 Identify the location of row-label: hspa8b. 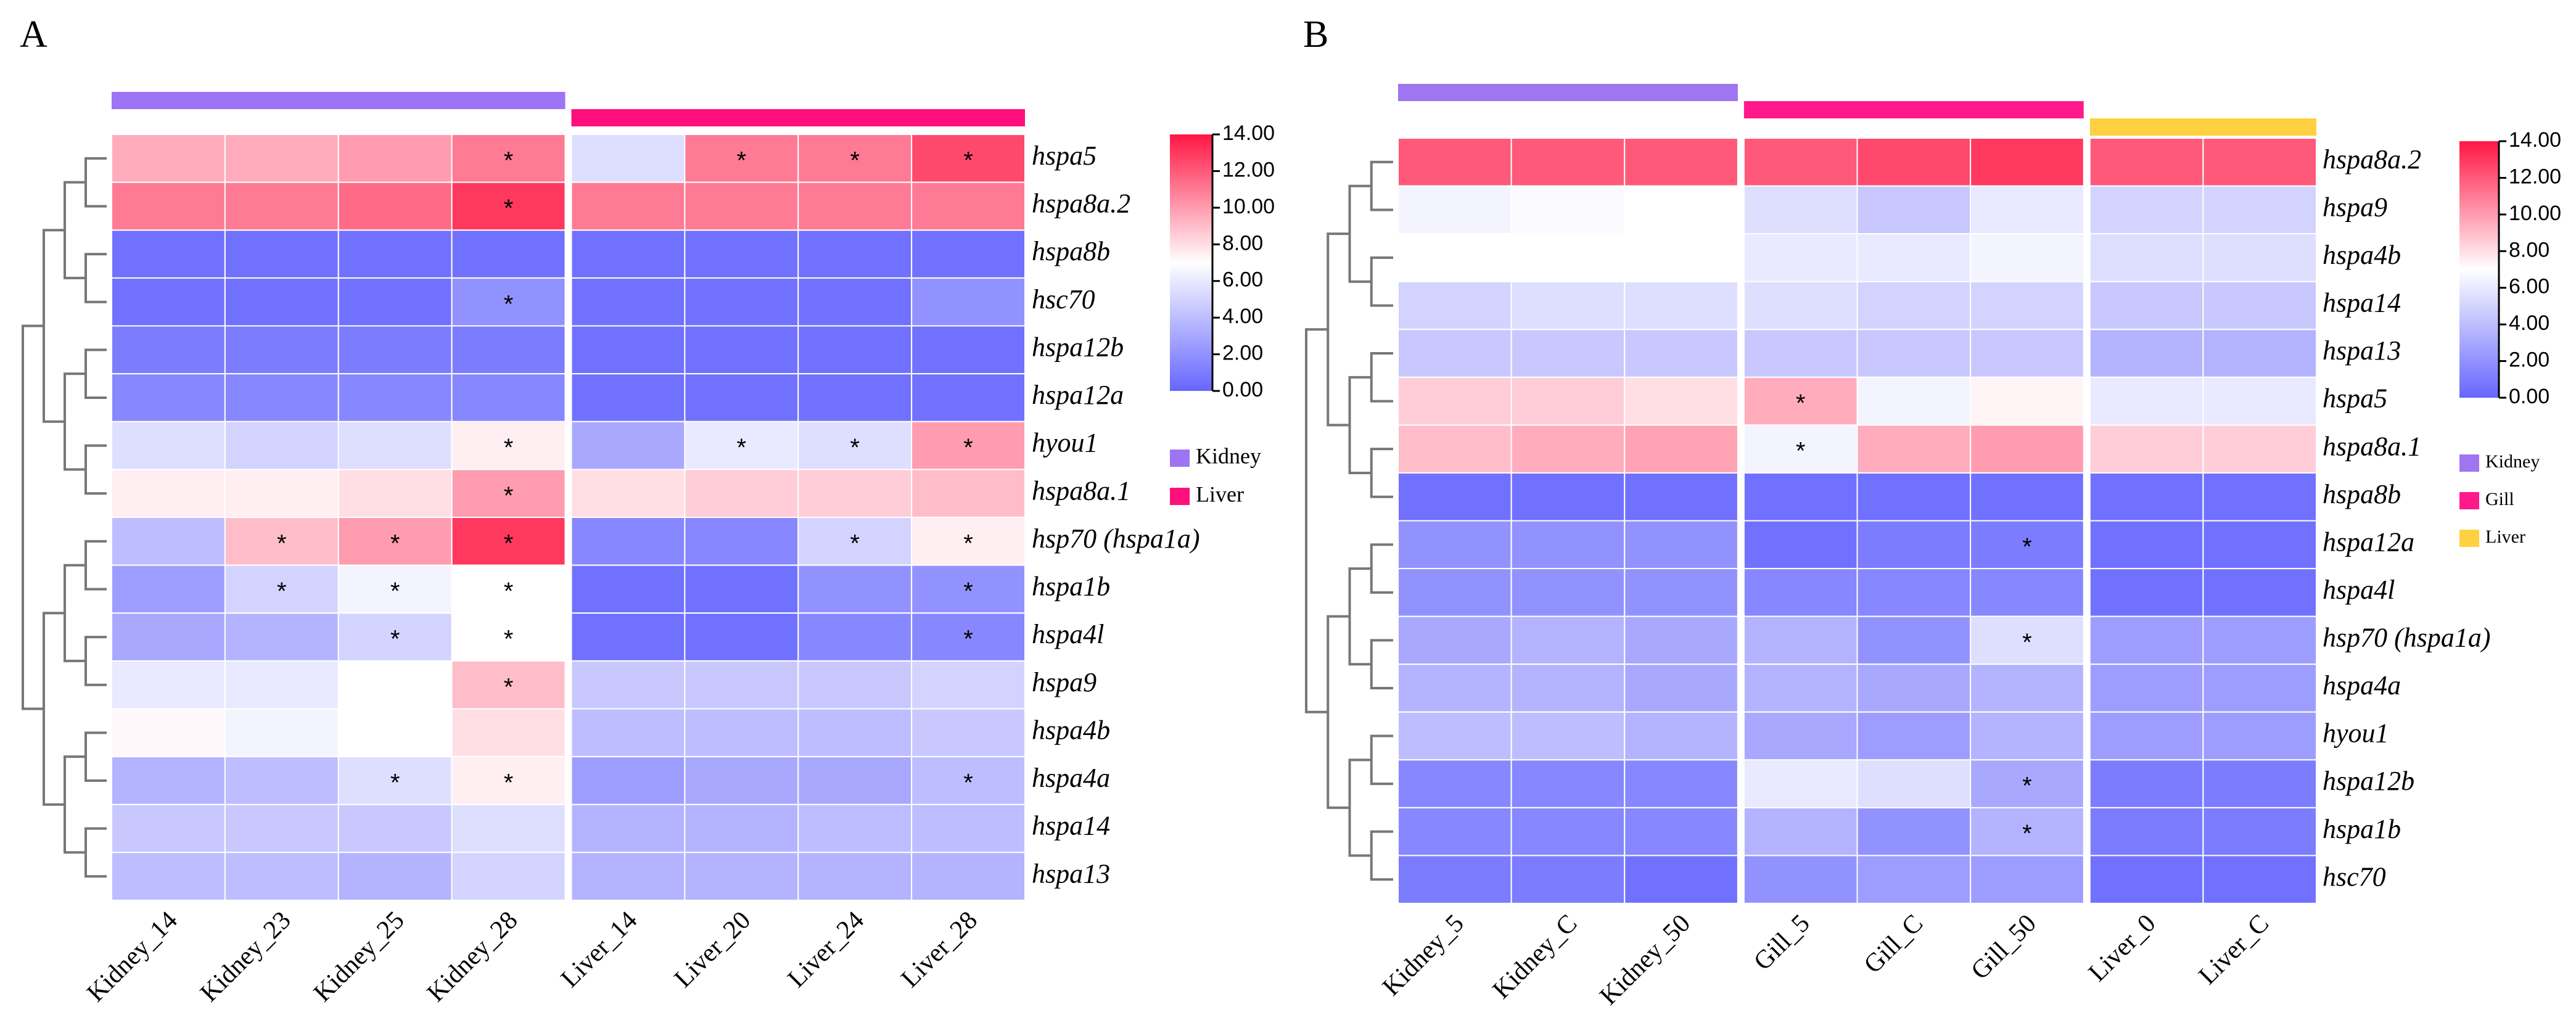
(2362, 494).